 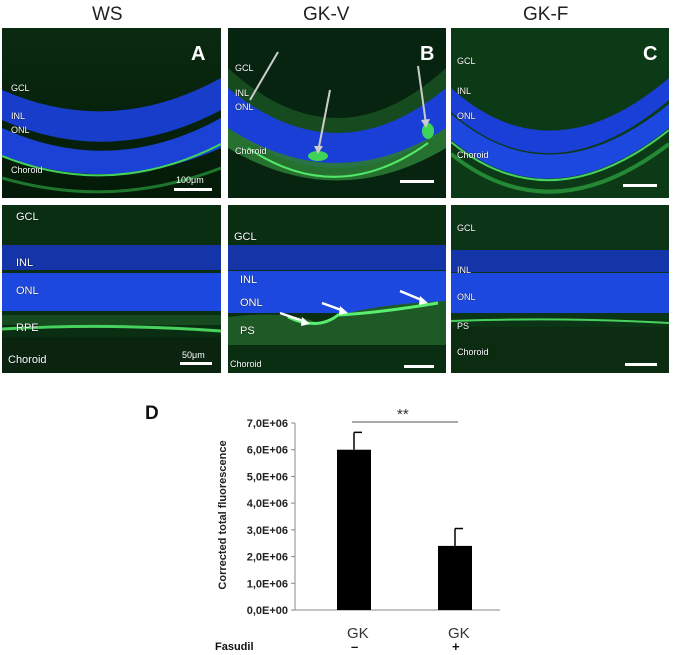 What do you see at coordinates (408, 639) in the screenshot?
I see `x-axis-categories: GK–GK+` at bounding box center [408, 639].